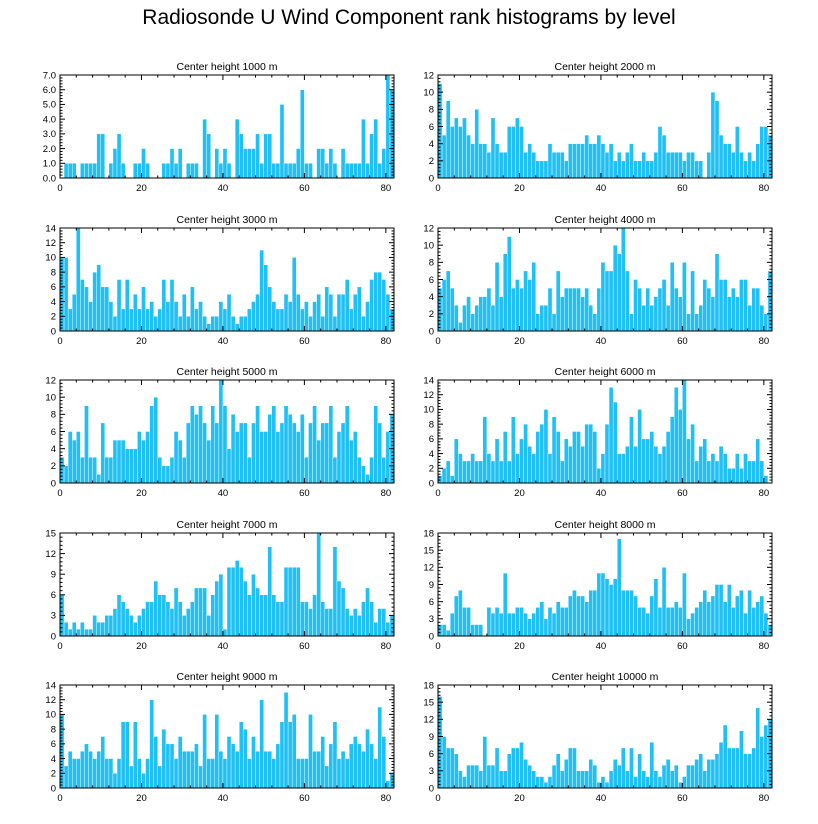  What do you see at coordinates (605, 525) in the screenshot?
I see `panel-title: Center height 8000 m` at bounding box center [605, 525].